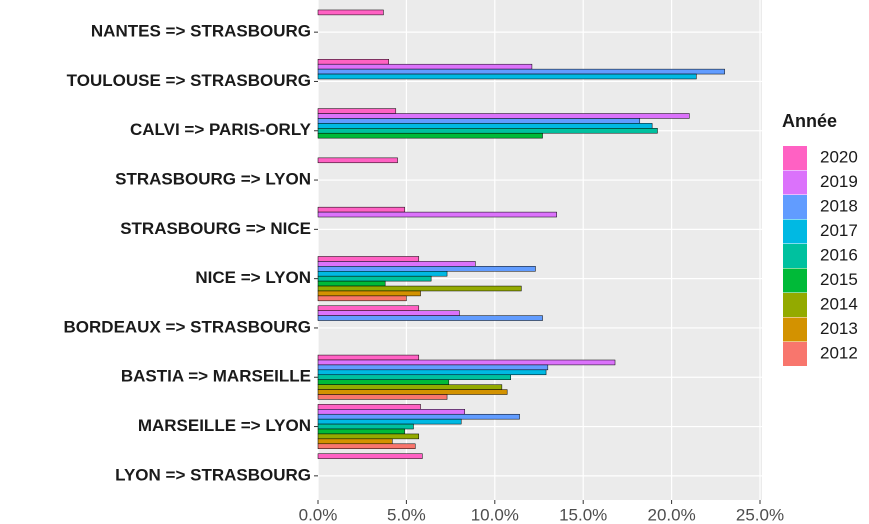 Image resolution: width=869 pixels, height=524 pixels. Describe the element at coordinates (221, 129) in the screenshot. I see `y-tick-label: CALVI => PARIS-ORLY` at that location.